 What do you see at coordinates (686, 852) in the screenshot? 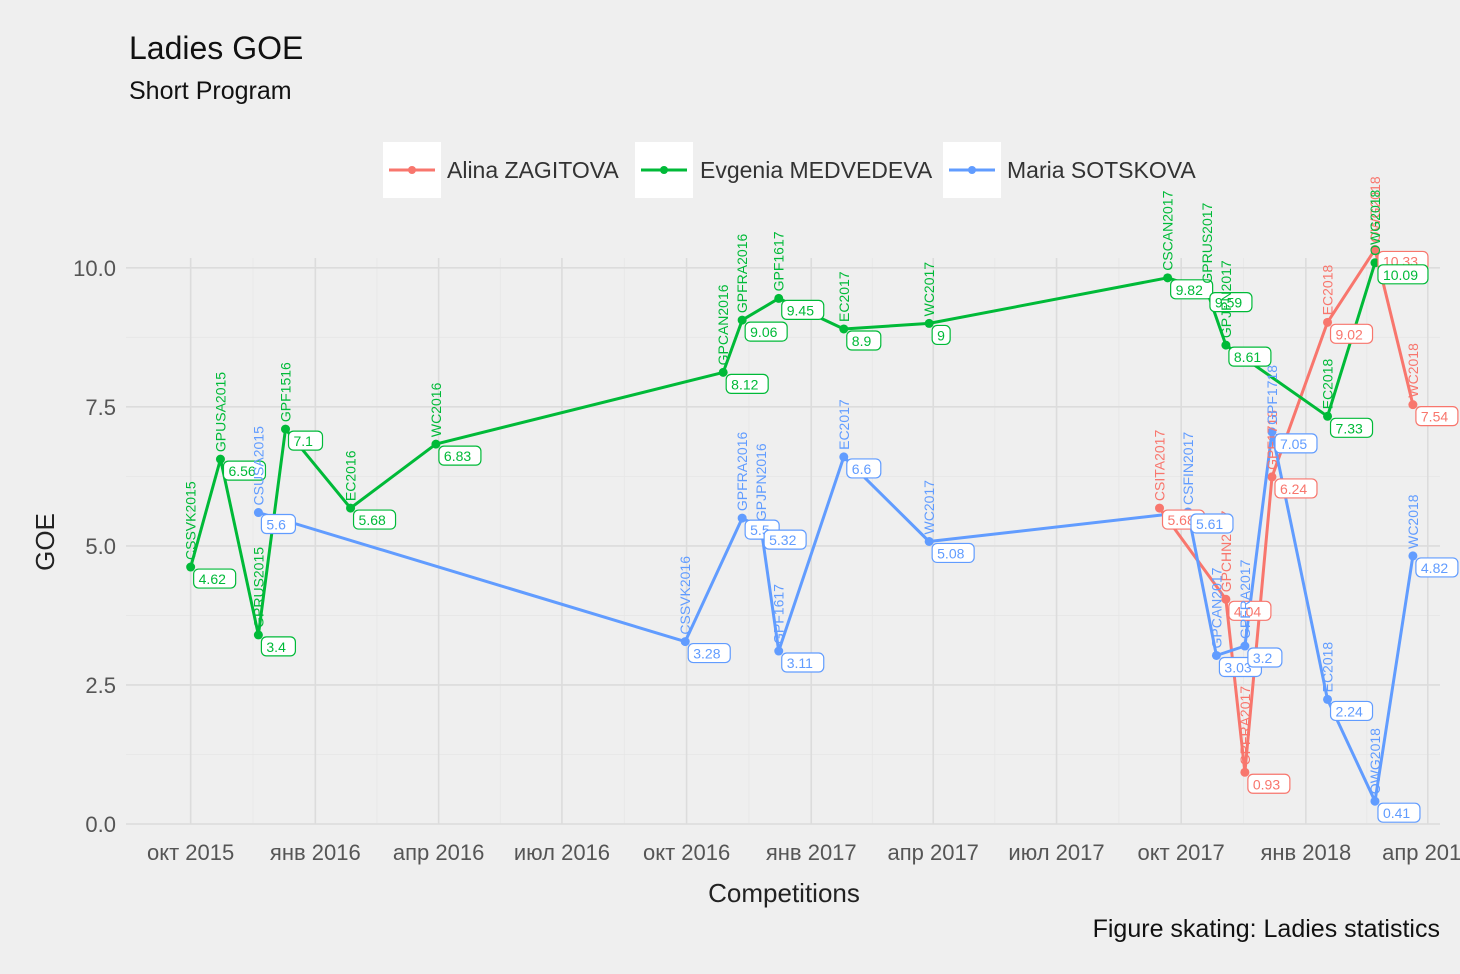
I see `x-tick-label: окт 2016` at bounding box center [686, 852].